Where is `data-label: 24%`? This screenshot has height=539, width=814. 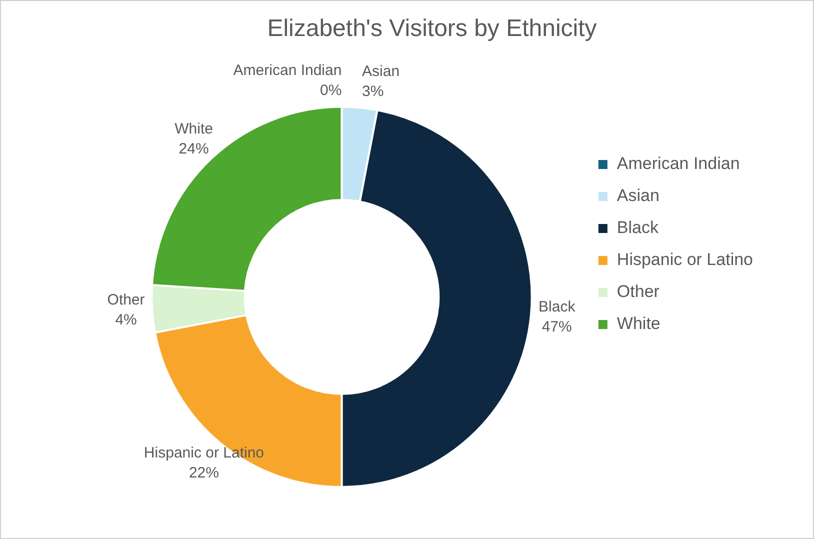 data-label: 24% is located at coordinates (193, 149).